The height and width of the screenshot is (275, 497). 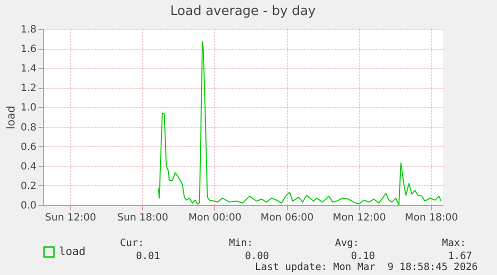 I want to click on y-tick-label: 0.0, so click(x=28, y=206).